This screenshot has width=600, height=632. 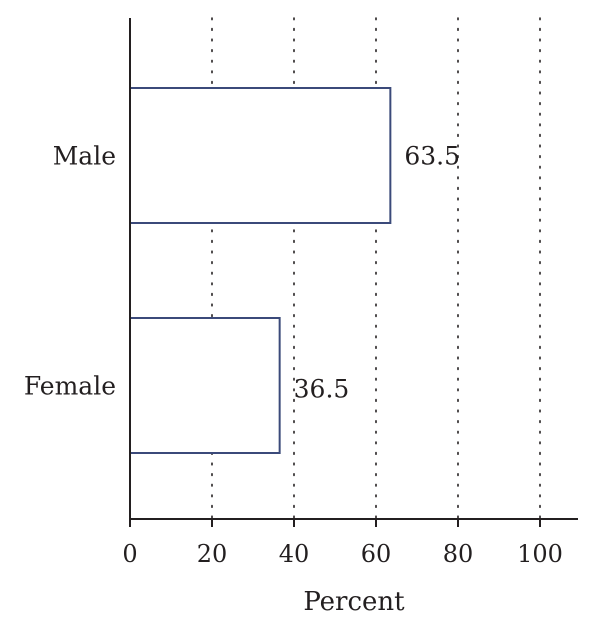 I want to click on tick-label-40: 40, so click(x=294, y=554).